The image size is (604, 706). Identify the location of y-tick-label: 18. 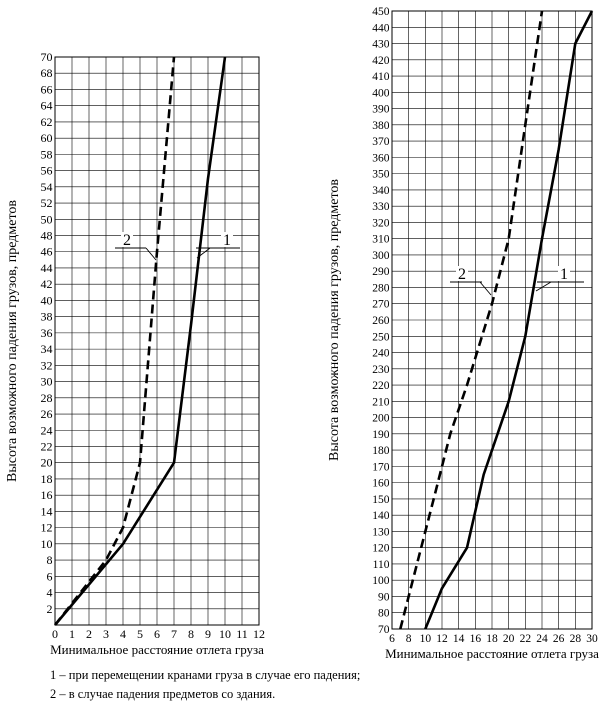
(47, 479).